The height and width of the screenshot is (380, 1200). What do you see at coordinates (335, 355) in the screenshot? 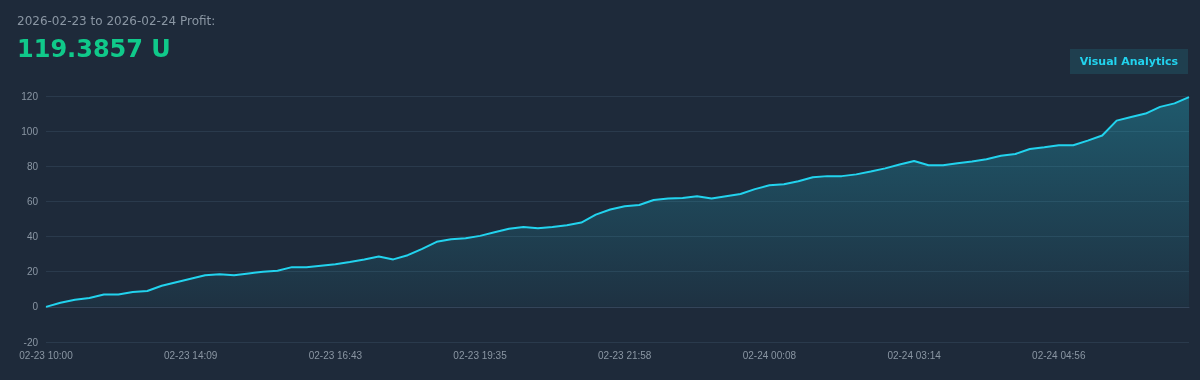
I see `x-tick-label: 02-23 16:43` at bounding box center [335, 355].